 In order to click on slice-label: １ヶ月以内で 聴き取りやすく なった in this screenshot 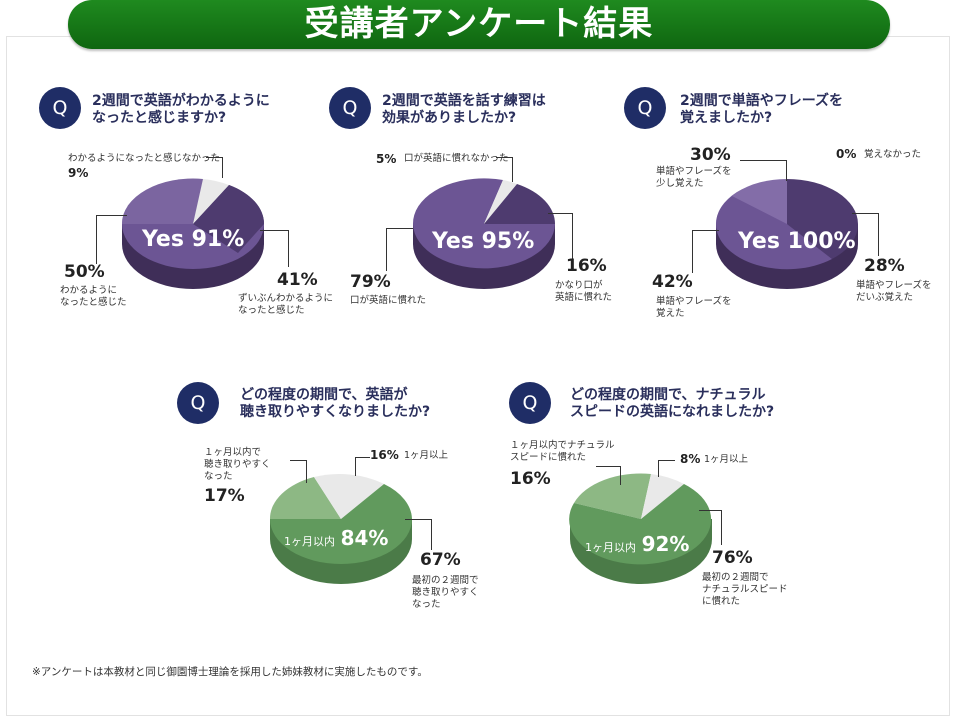, I will do `click(237, 464)`.